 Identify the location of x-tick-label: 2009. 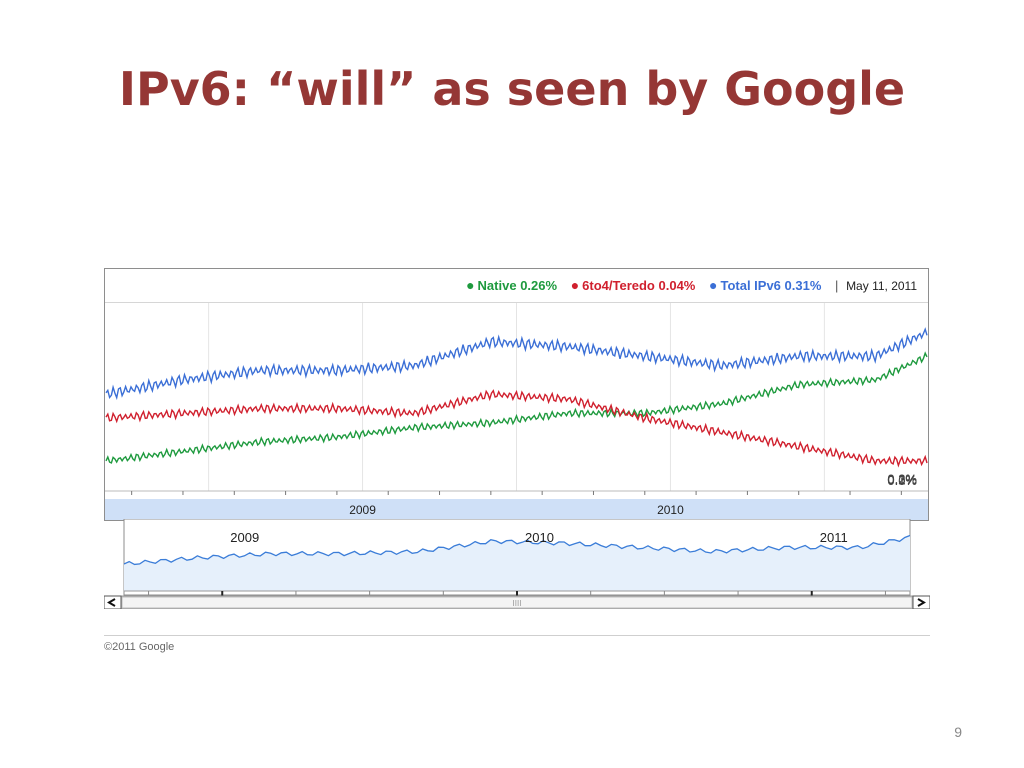
(362, 510).